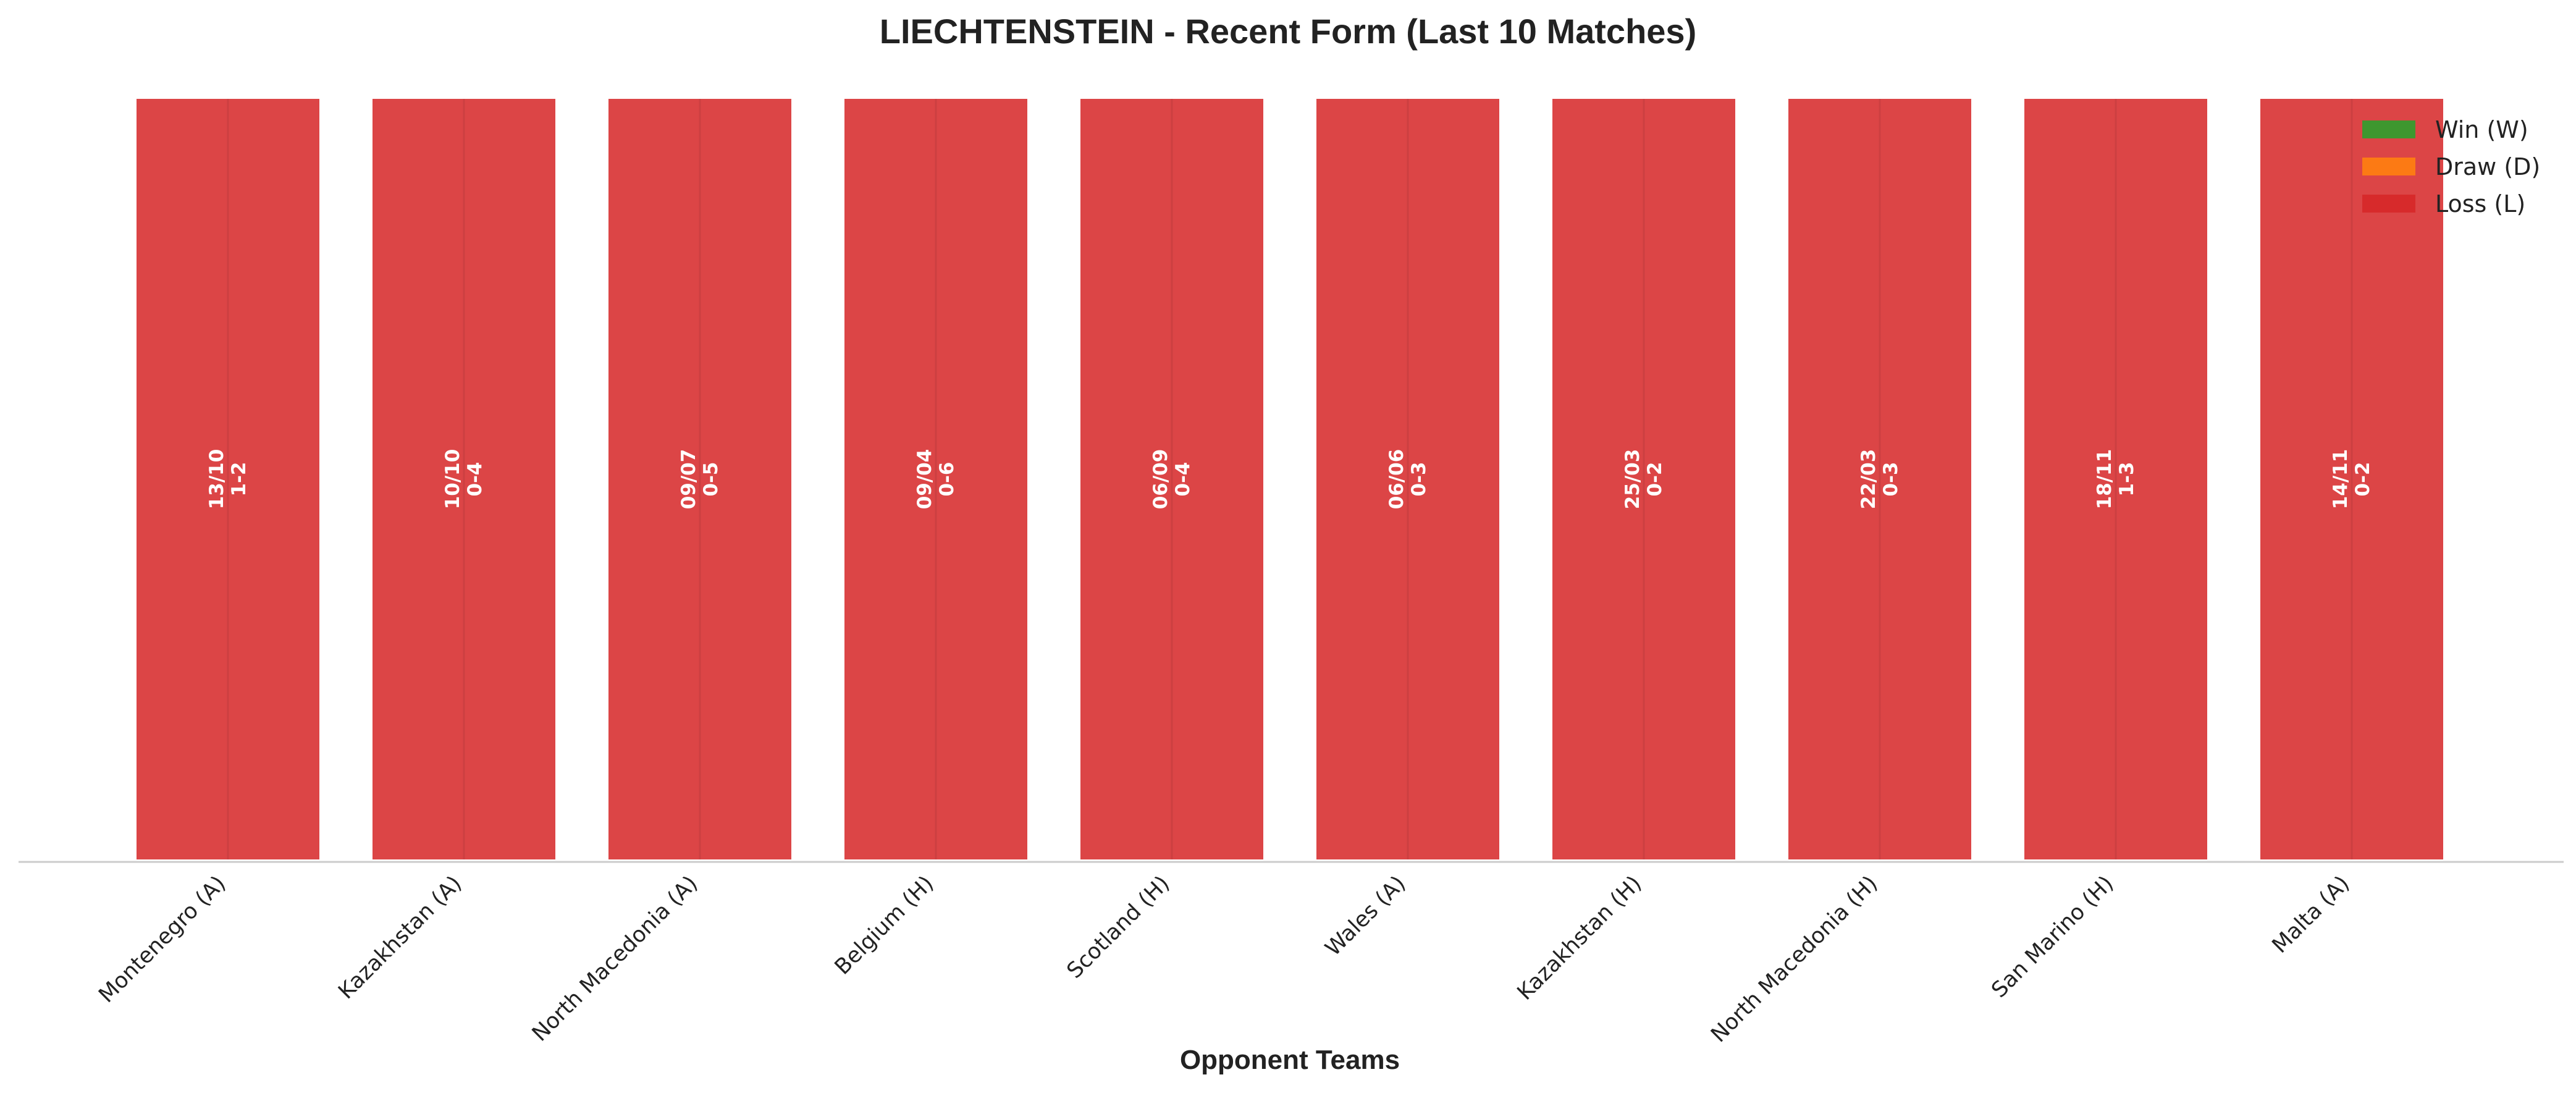  Describe the element at coordinates (2487, 167) in the screenshot. I see `legend-label: Draw (D)` at that location.